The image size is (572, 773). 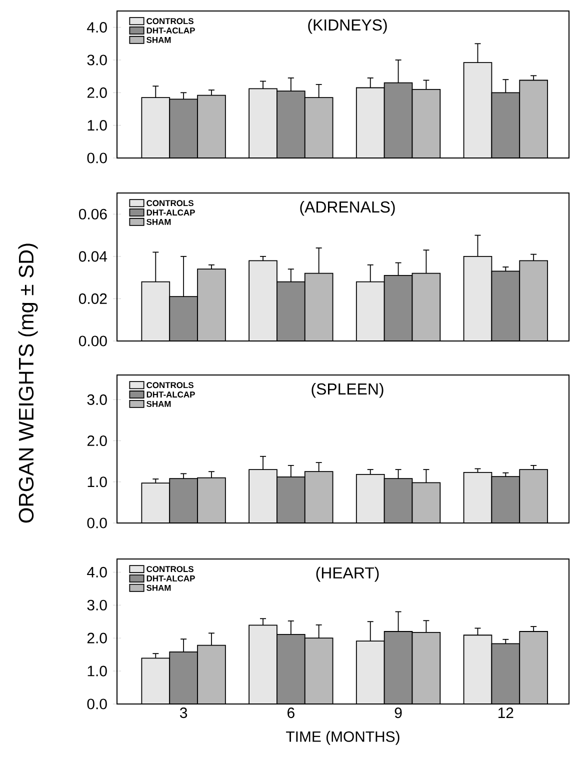 What do you see at coordinates (93, 256) in the screenshot?
I see `y-tick-label: 0.04` at bounding box center [93, 256].